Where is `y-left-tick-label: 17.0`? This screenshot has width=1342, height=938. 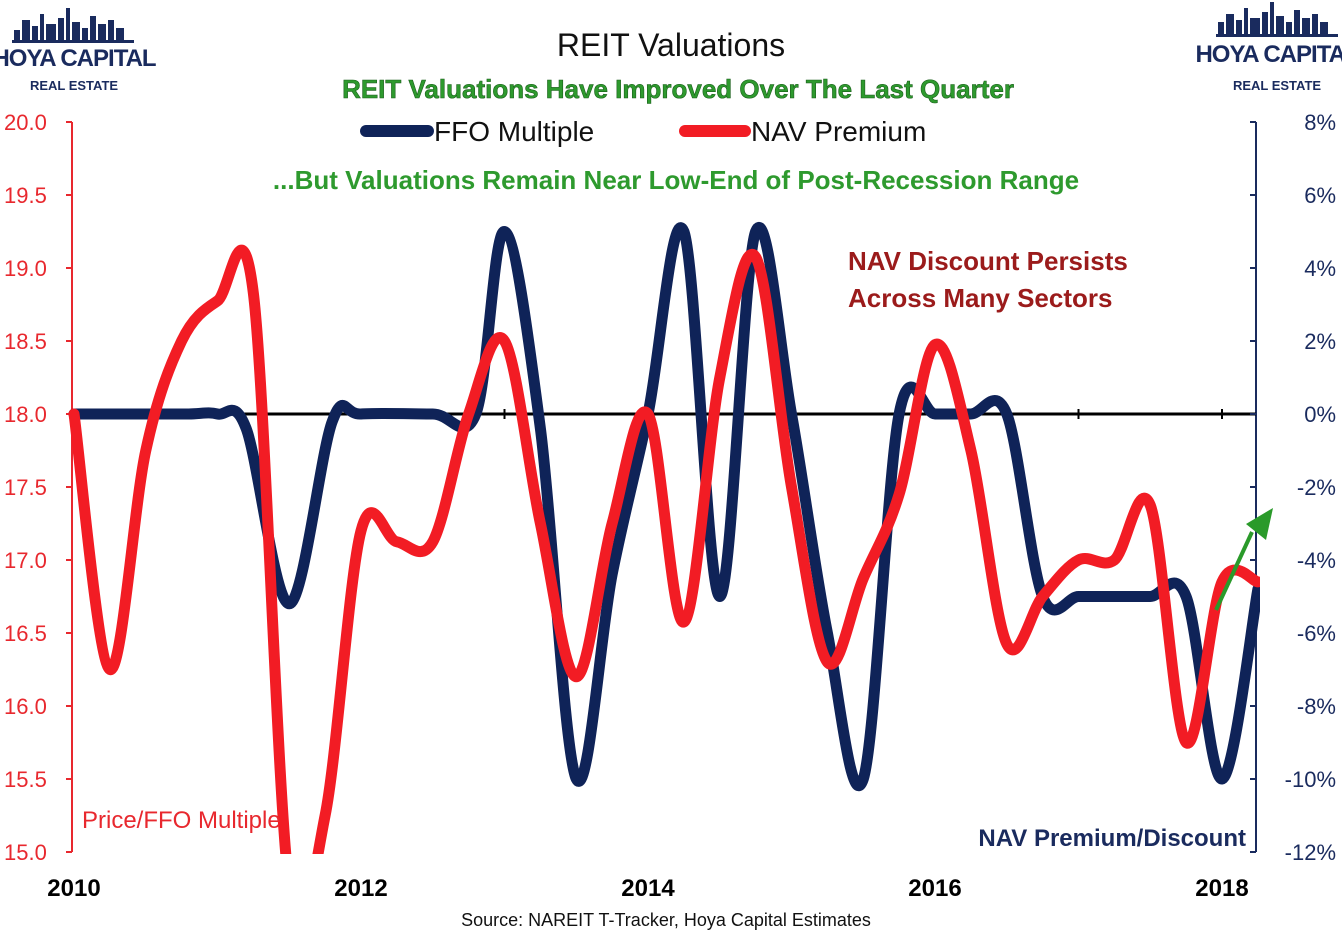 y-left-tick-label: 17.0 is located at coordinates (25, 560).